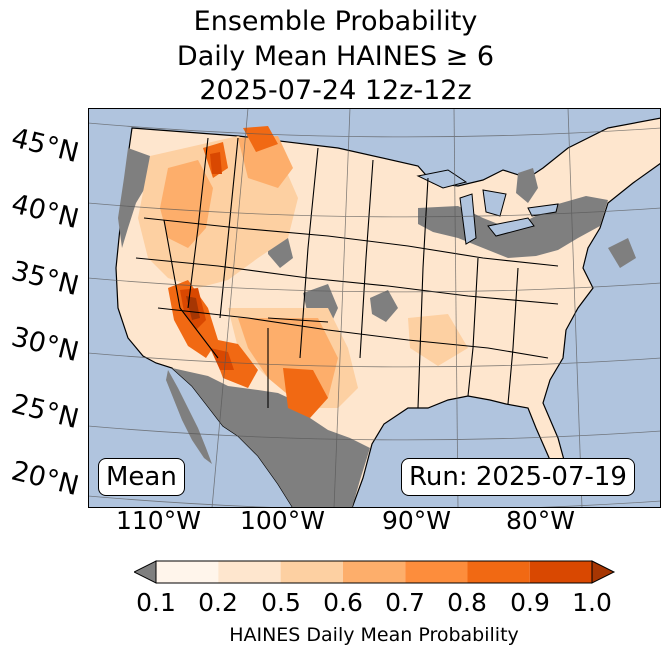  What do you see at coordinates (158, 520) in the screenshot?
I see `lon-label-110w: 110°W` at bounding box center [158, 520].